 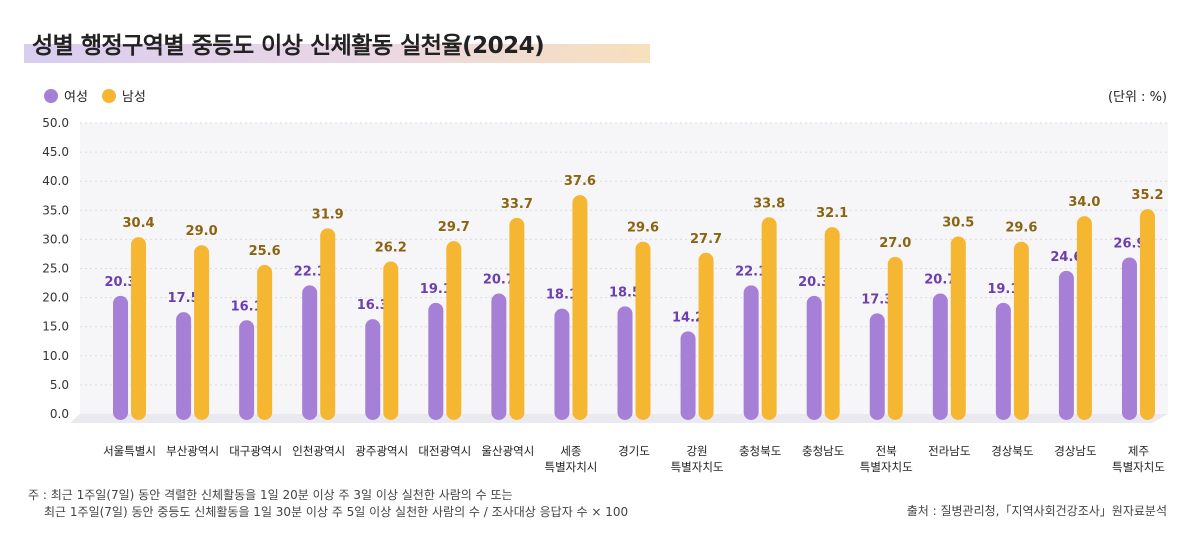 What do you see at coordinates (517, 204) in the screenshot?
I see `data-label-male: 33.7` at bounding box center [517, 204].